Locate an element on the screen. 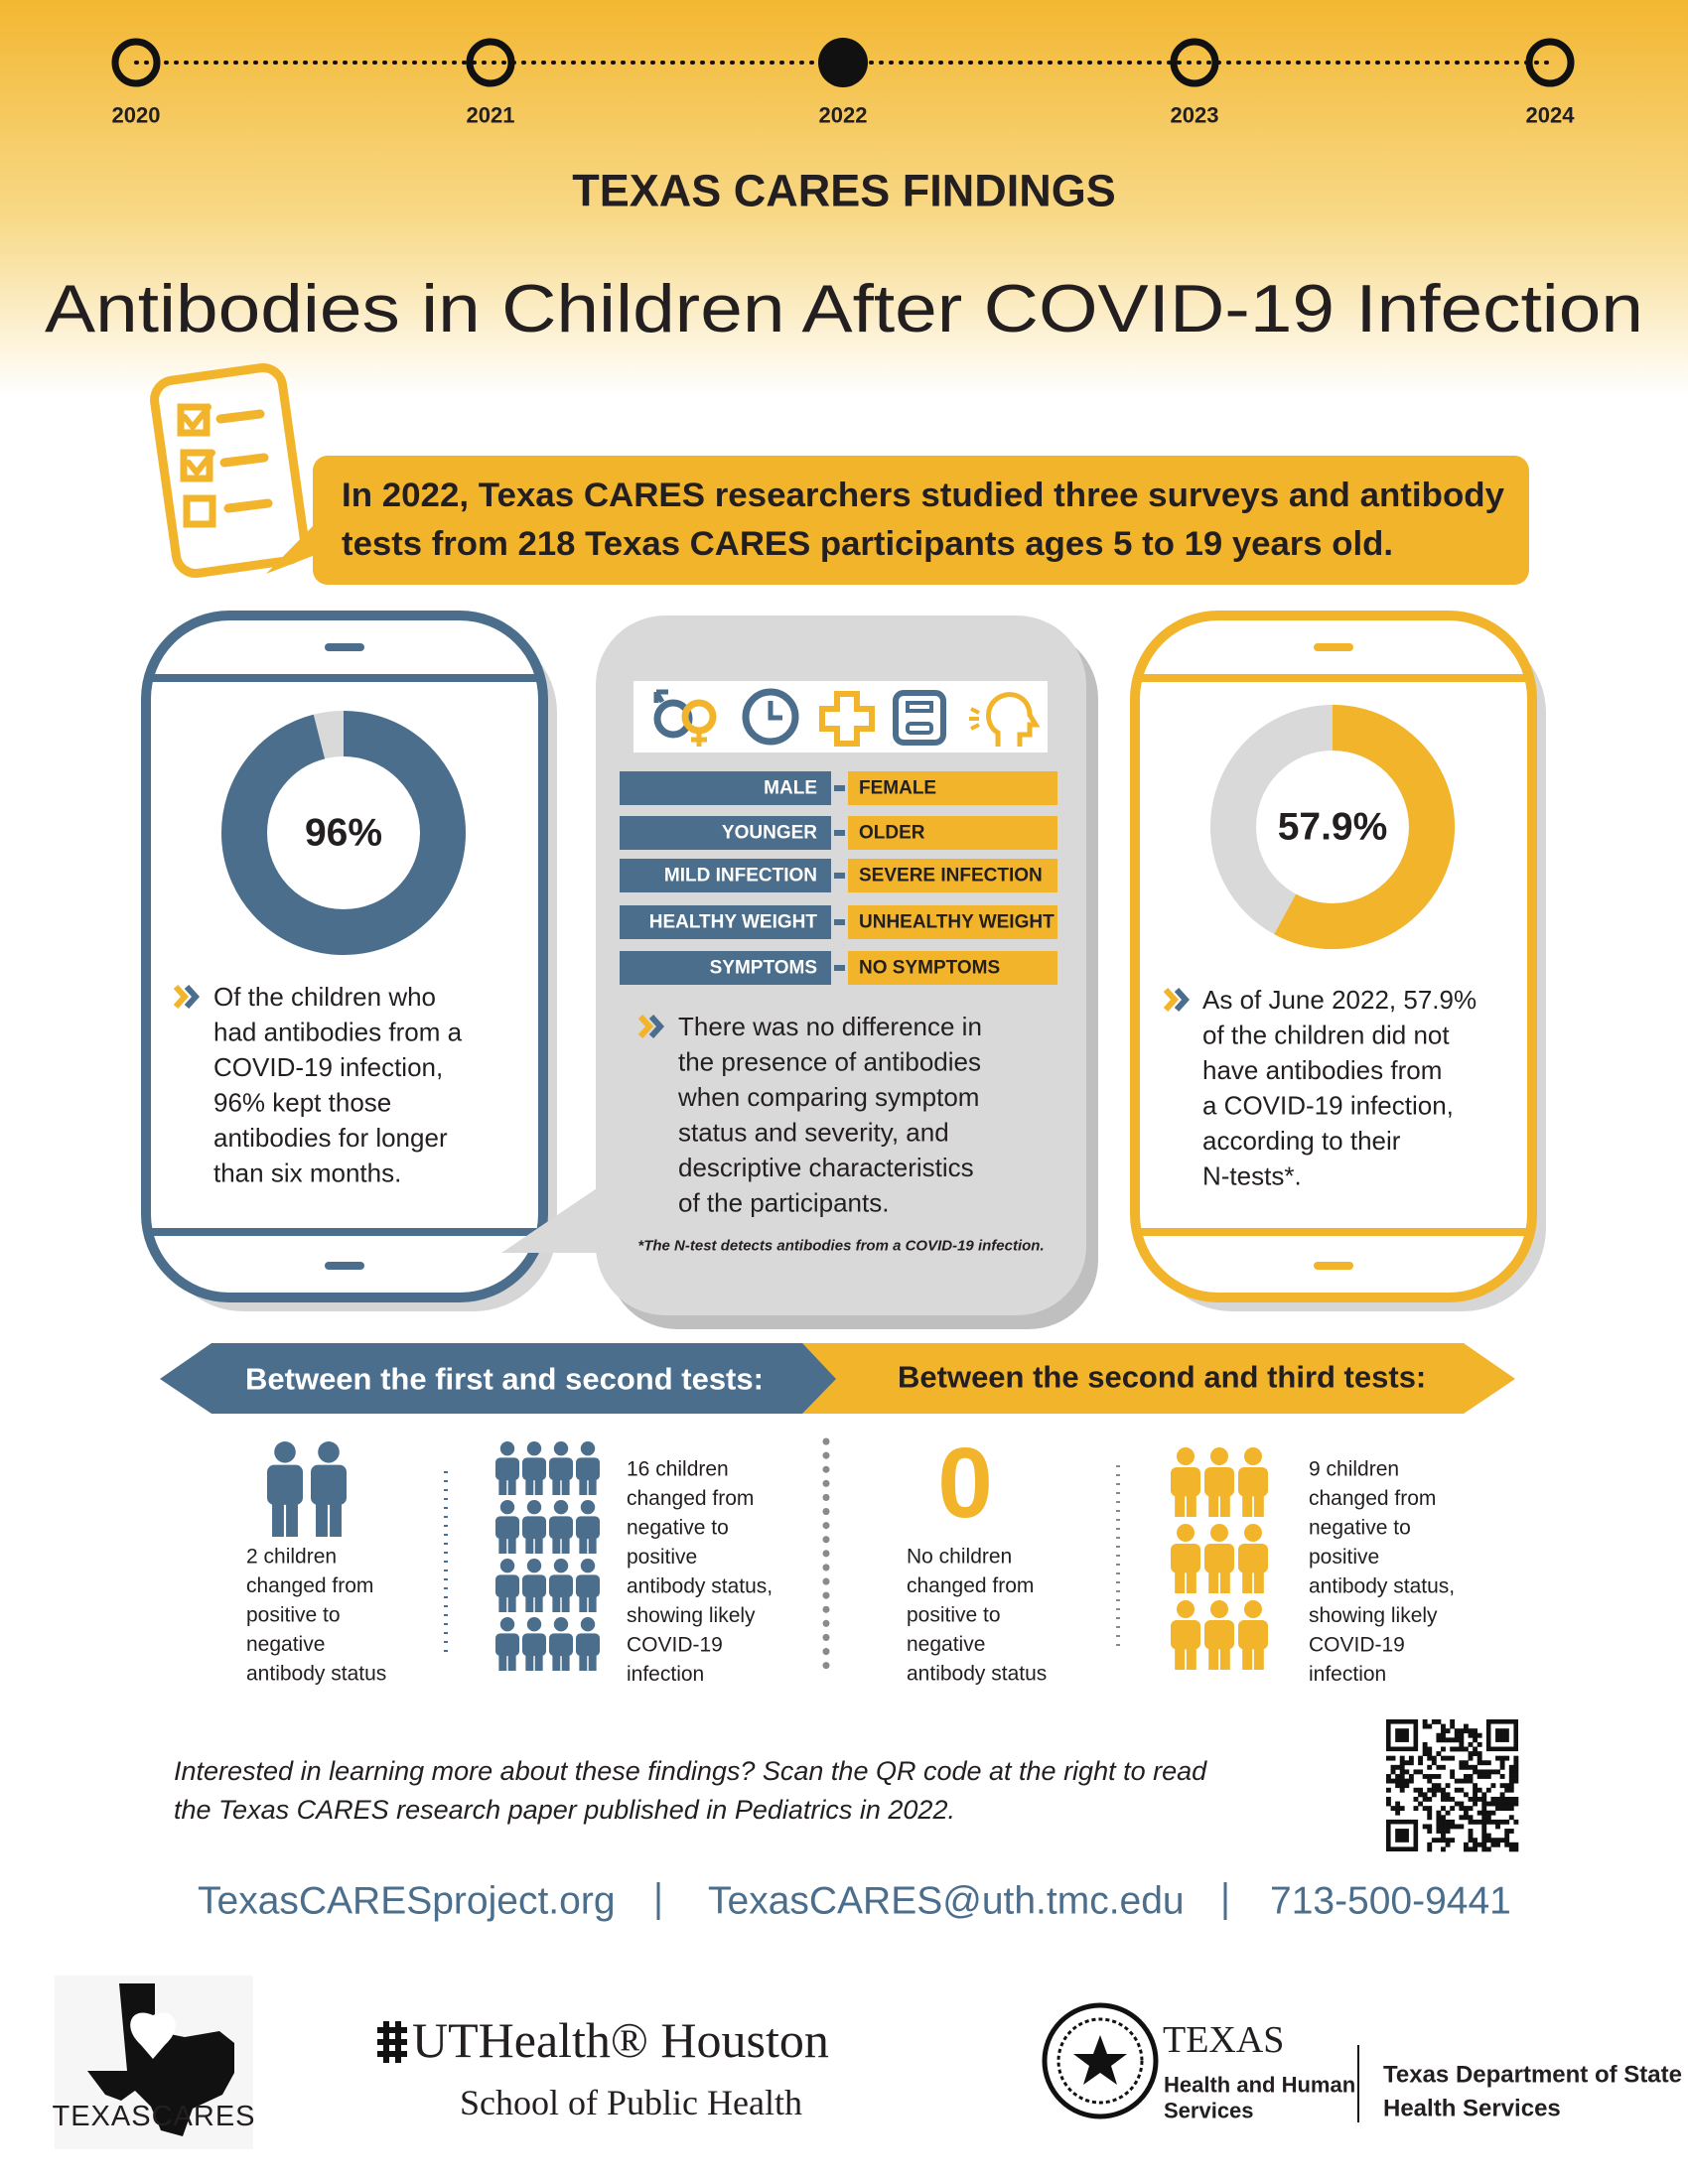  dshs-logo: Texas Department of State is located at coordinates (1532, 2075).